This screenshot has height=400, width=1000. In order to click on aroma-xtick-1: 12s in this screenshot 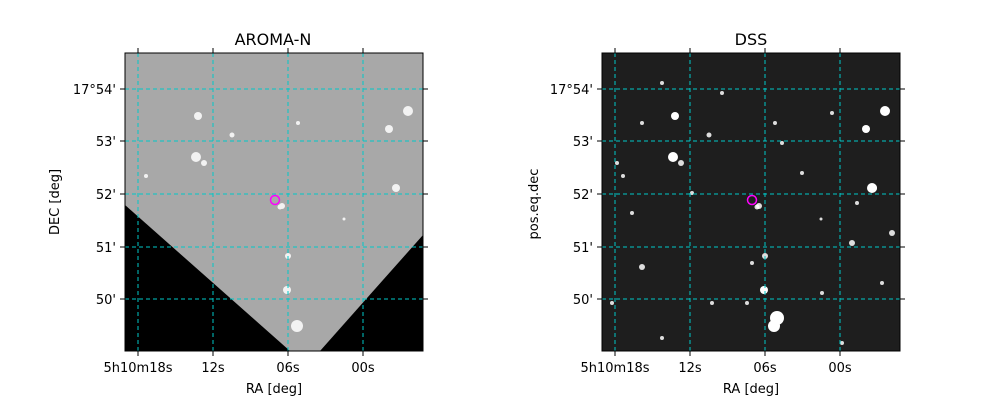, I will do `click(213, 368)`.